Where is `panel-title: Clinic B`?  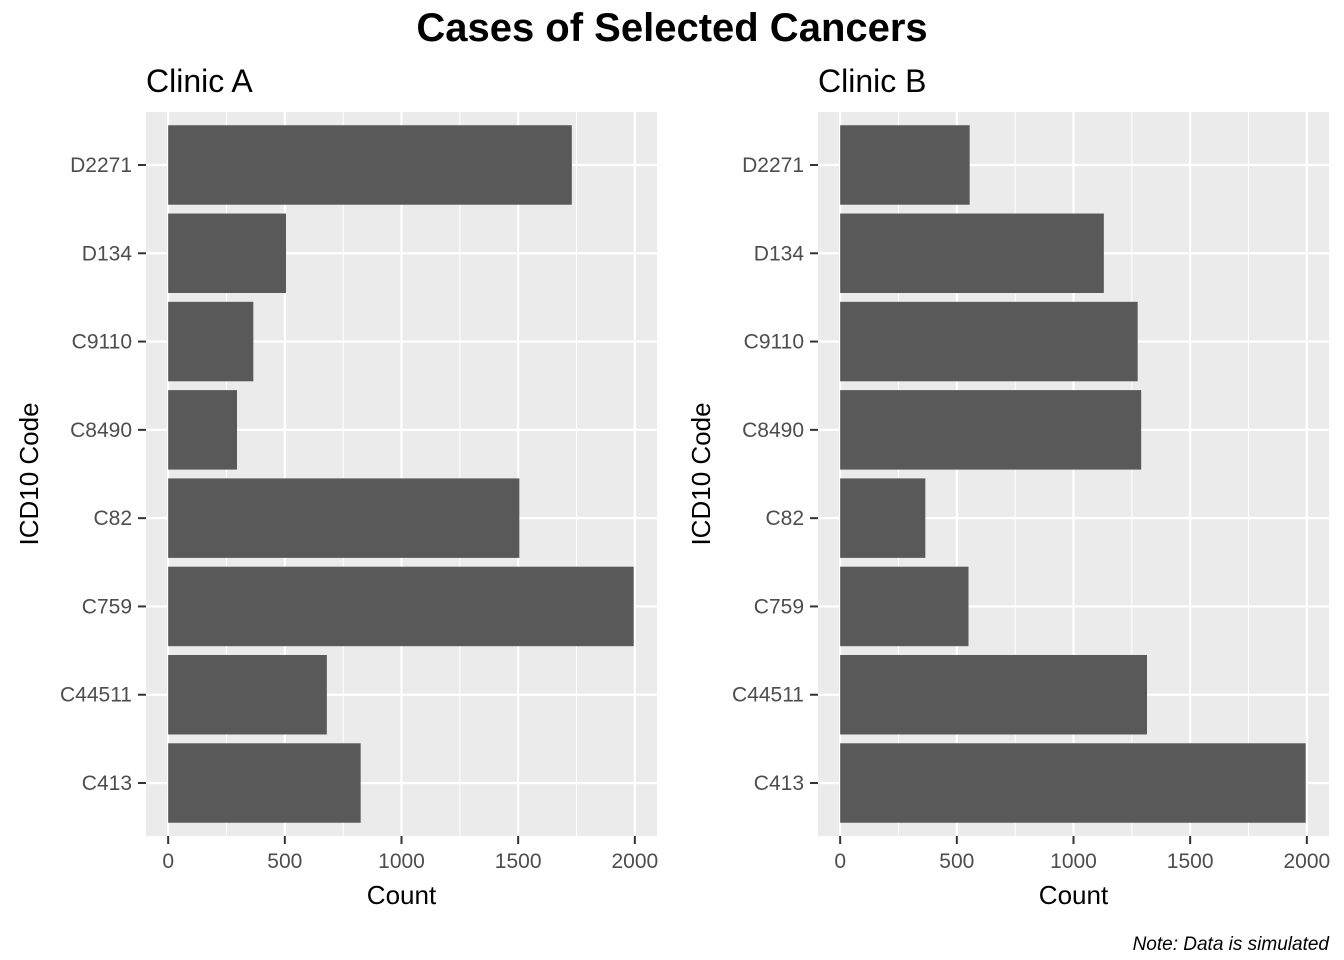
panel-title: Clinic B is located at coordinates (872, 81).